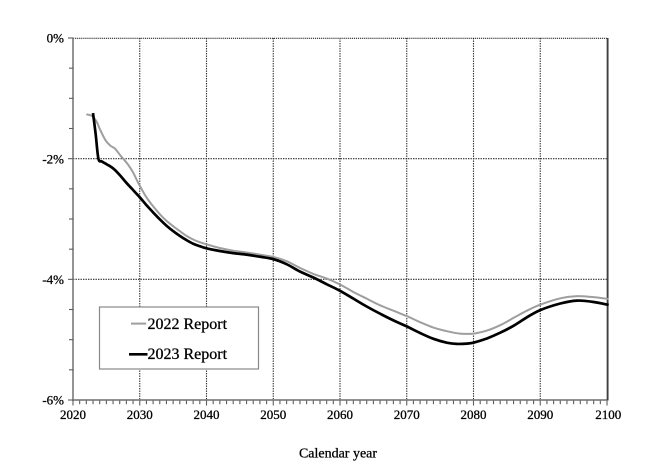 This screenshot has height=468, width=648. Describe the element at coordinates (73, 414) in the screenshot. I see `svg-text: 2020` at that location.